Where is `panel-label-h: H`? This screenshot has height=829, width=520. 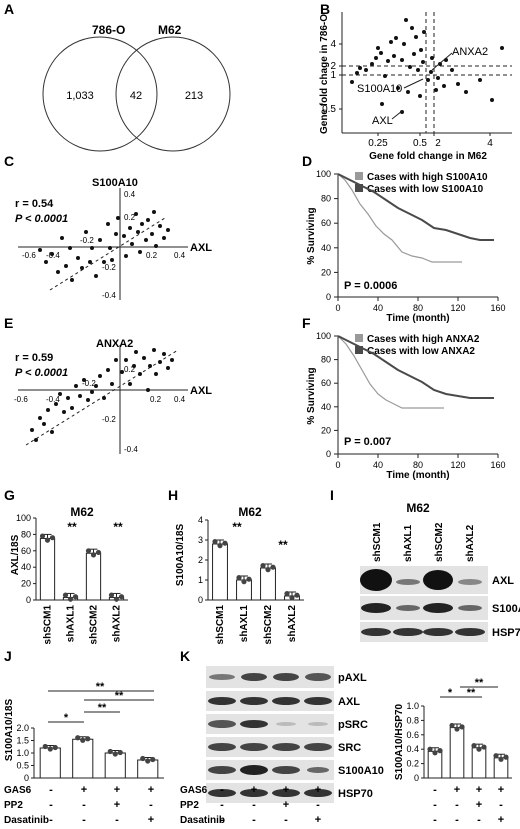
panel-label-h: H is located at coordinates (173, 495).